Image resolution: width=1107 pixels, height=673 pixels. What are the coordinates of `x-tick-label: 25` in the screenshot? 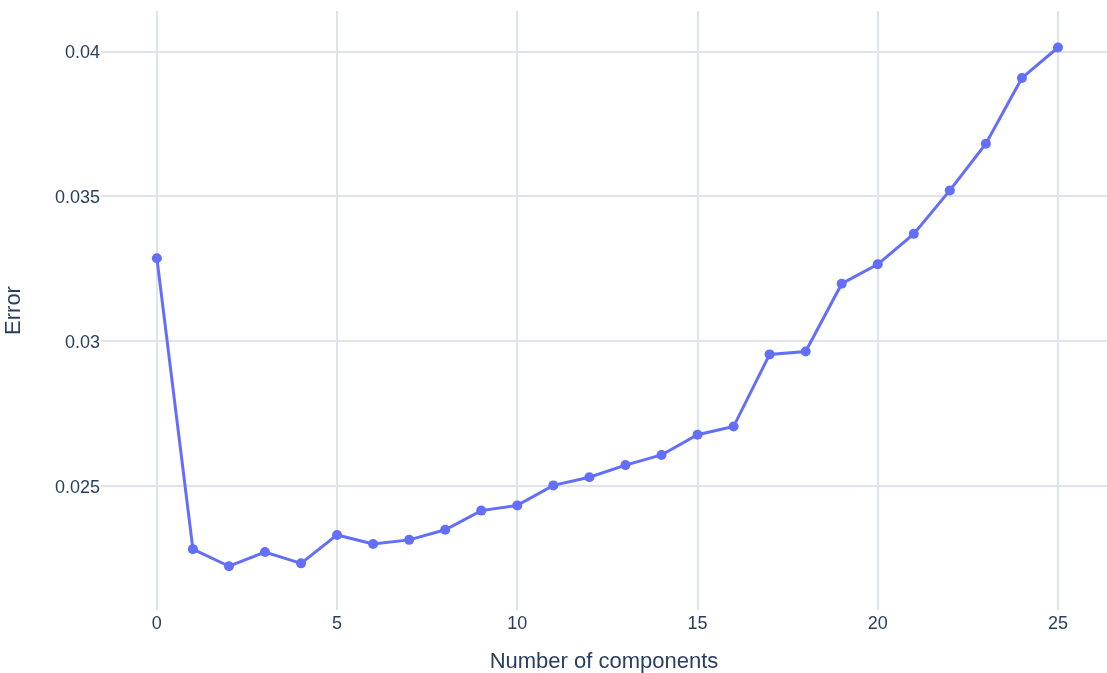 It's located at (1057, 623).